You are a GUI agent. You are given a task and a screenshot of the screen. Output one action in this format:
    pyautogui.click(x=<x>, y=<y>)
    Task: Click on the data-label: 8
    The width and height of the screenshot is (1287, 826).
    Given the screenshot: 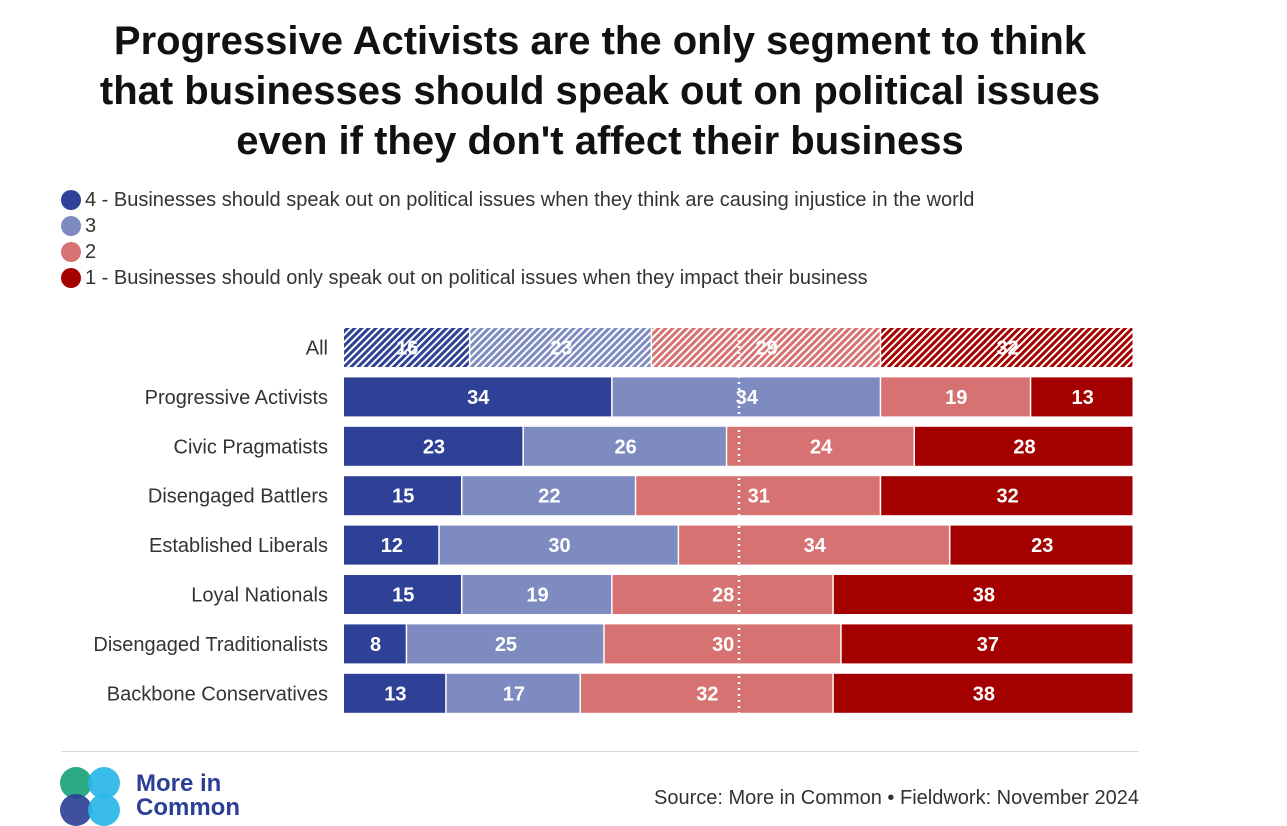 What is the action you would take?
    pyautogui.click(x=375, y=645)
    